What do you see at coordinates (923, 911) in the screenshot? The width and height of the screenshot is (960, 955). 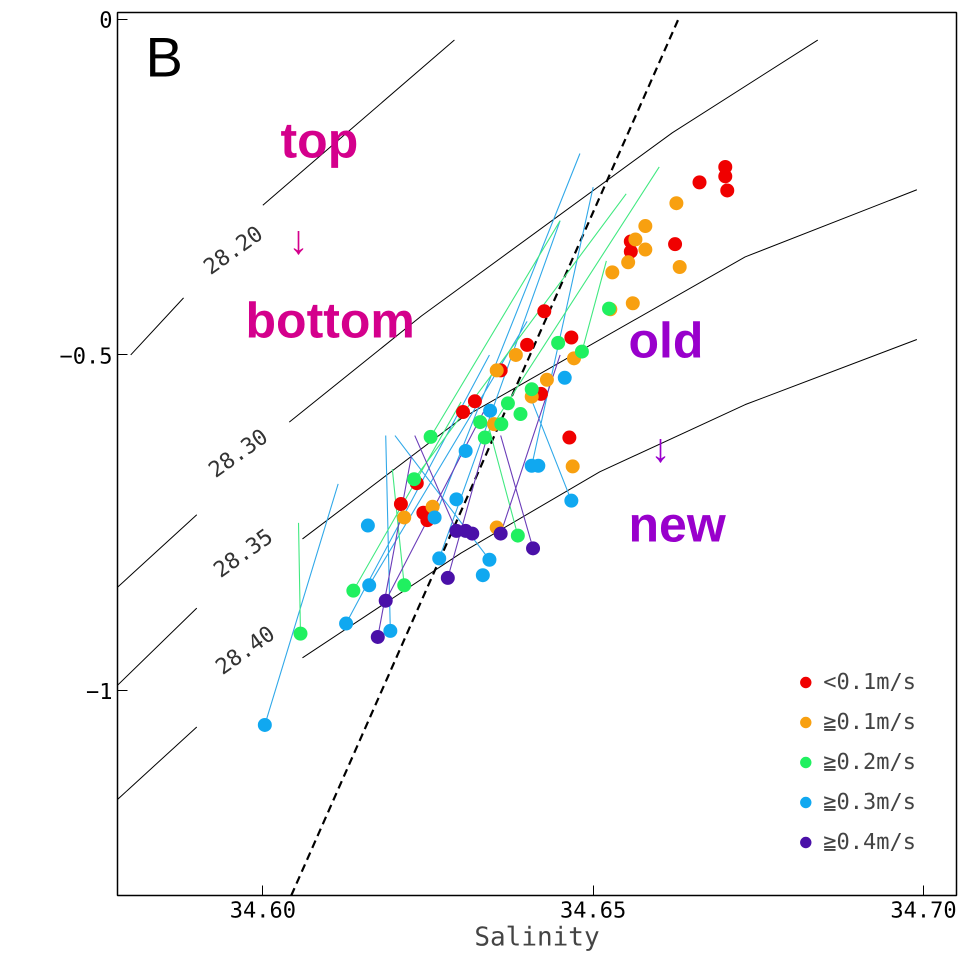 I see `x-tick-label: 34.70` at bounding box center [923, 911].